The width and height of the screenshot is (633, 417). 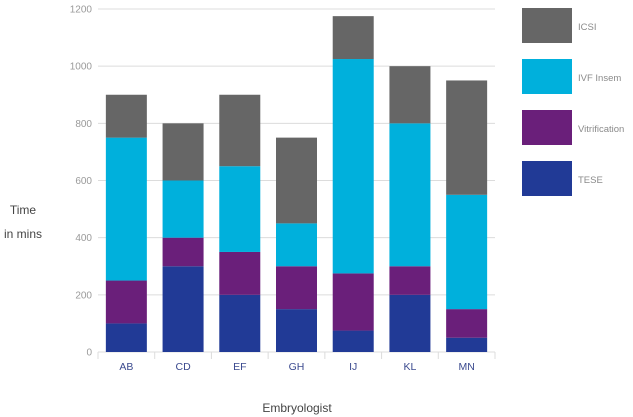 What do you see at coordinates (601, 129) in the screenshot?
I see `legend-label: Vitrification` at bounding box center [601, 129].